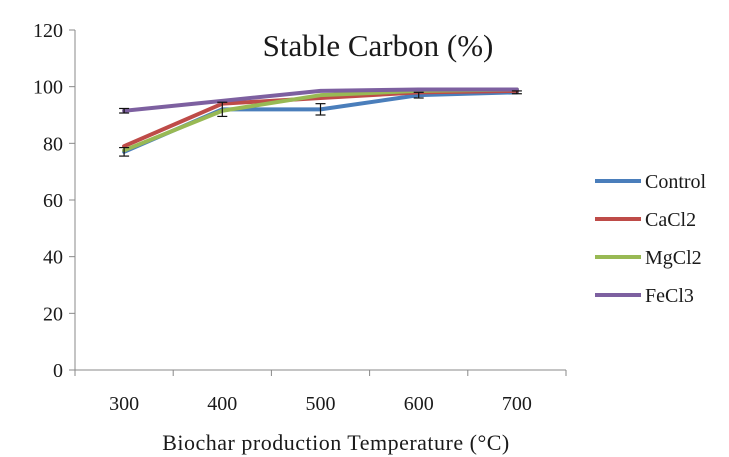 The image size is (729, 457). I want to click on legend-item-control: Control, so click(651, 182).